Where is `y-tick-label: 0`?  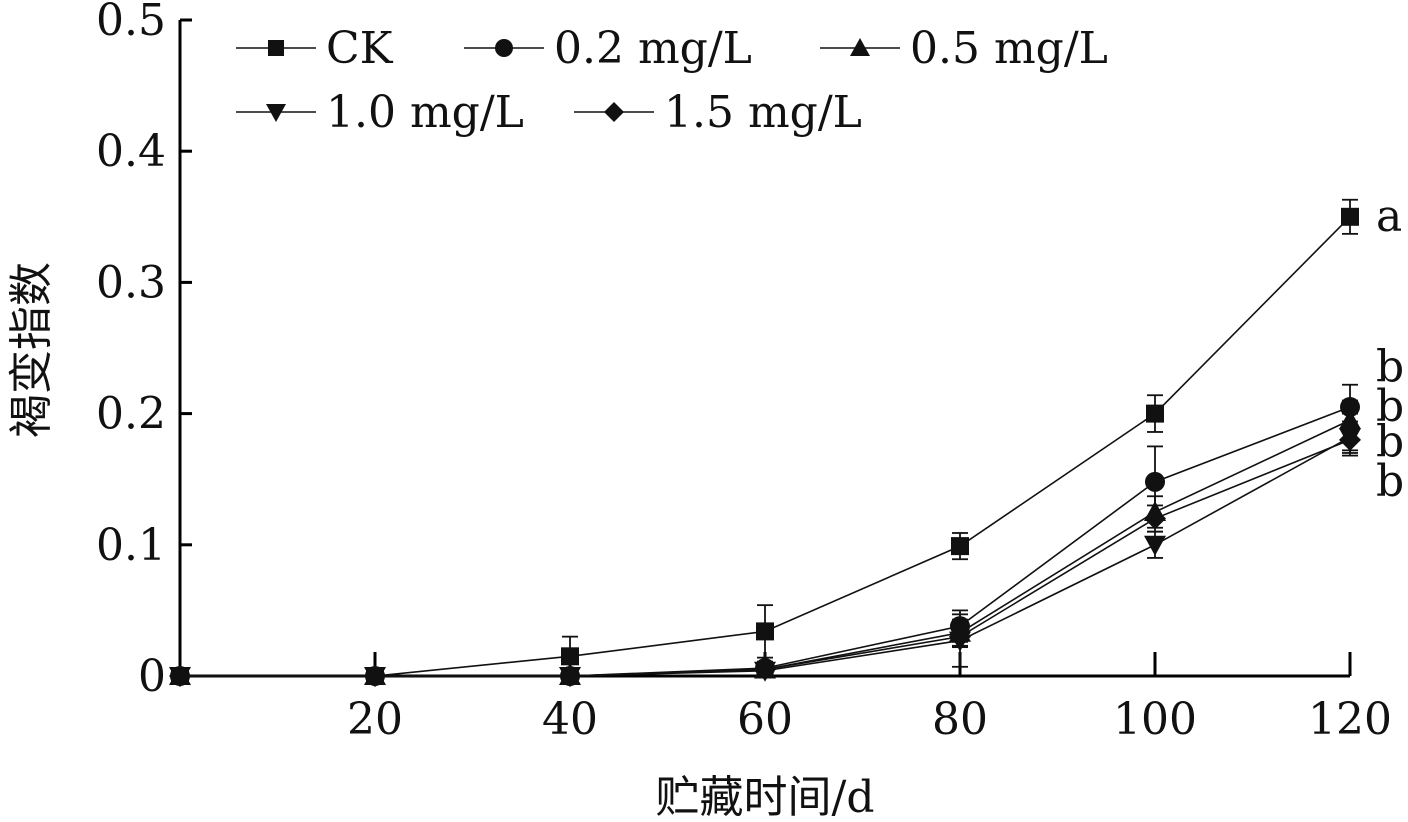
y-tick-label: 0 is located at coordinates (152, 676).